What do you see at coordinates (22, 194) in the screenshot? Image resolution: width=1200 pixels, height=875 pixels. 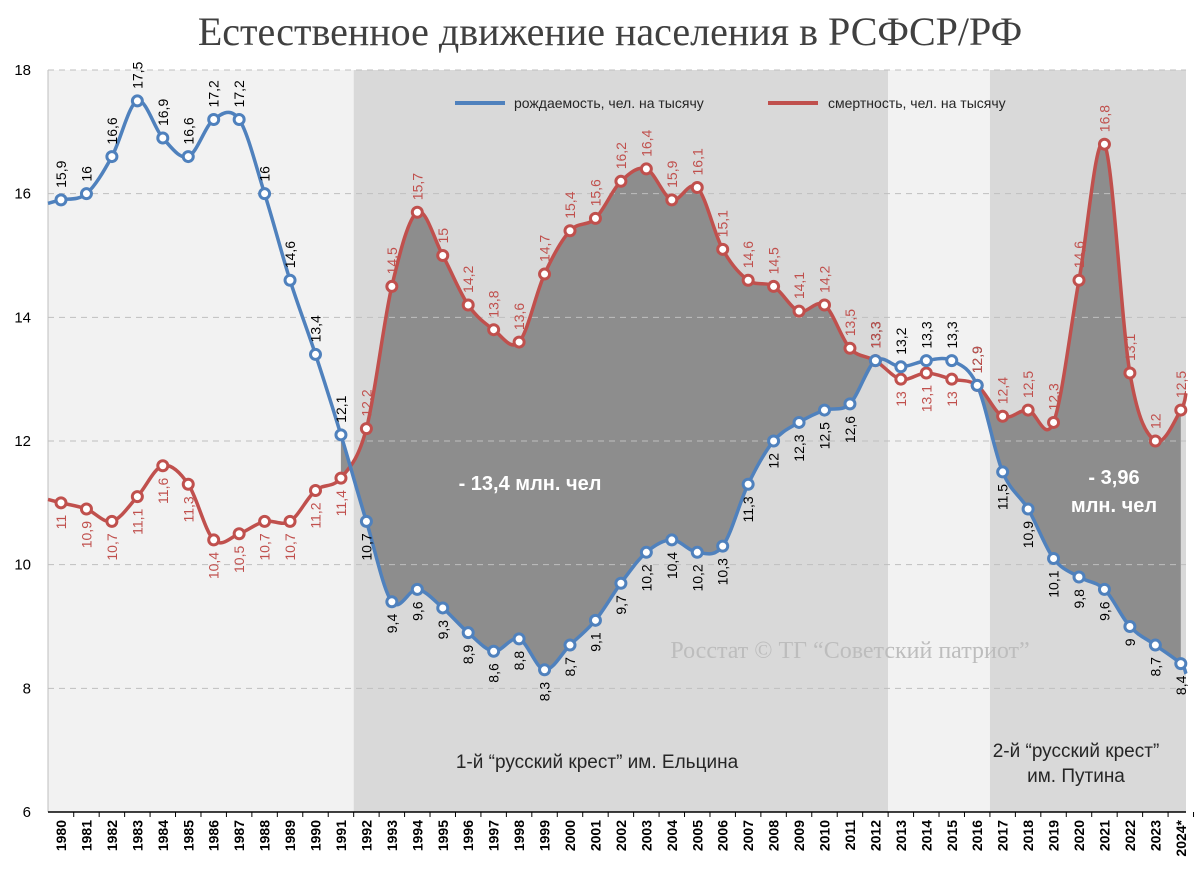 I see `y-tick-label: 16` at bounding box center [22, 194].